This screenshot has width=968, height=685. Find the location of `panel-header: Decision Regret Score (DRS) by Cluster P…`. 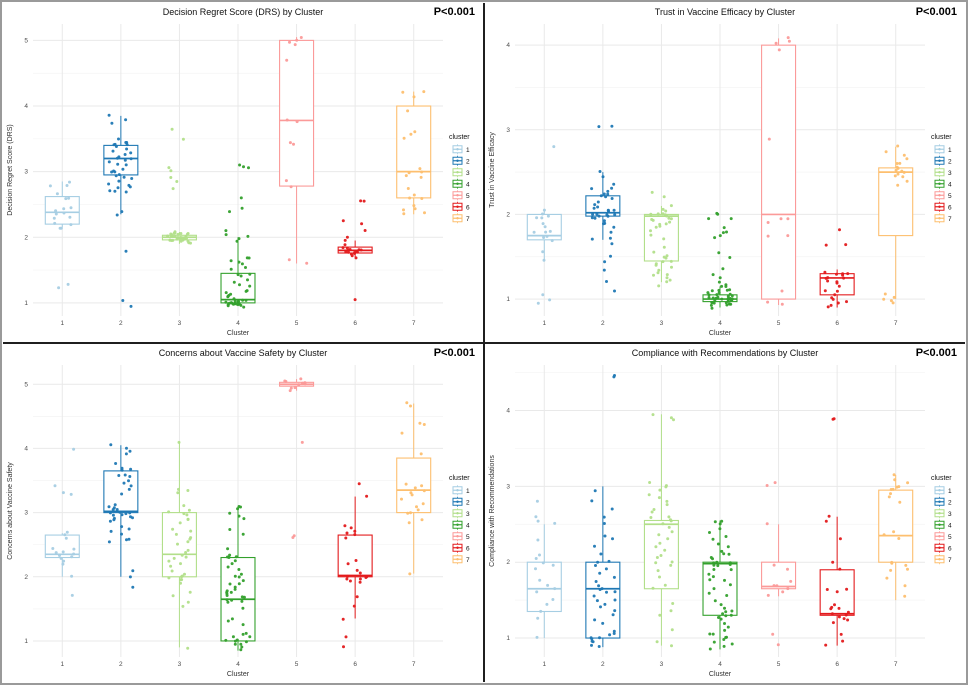

panel-header: Decision Regret Score (DRS) by Cluster P… is located at coordinates (243, 11).